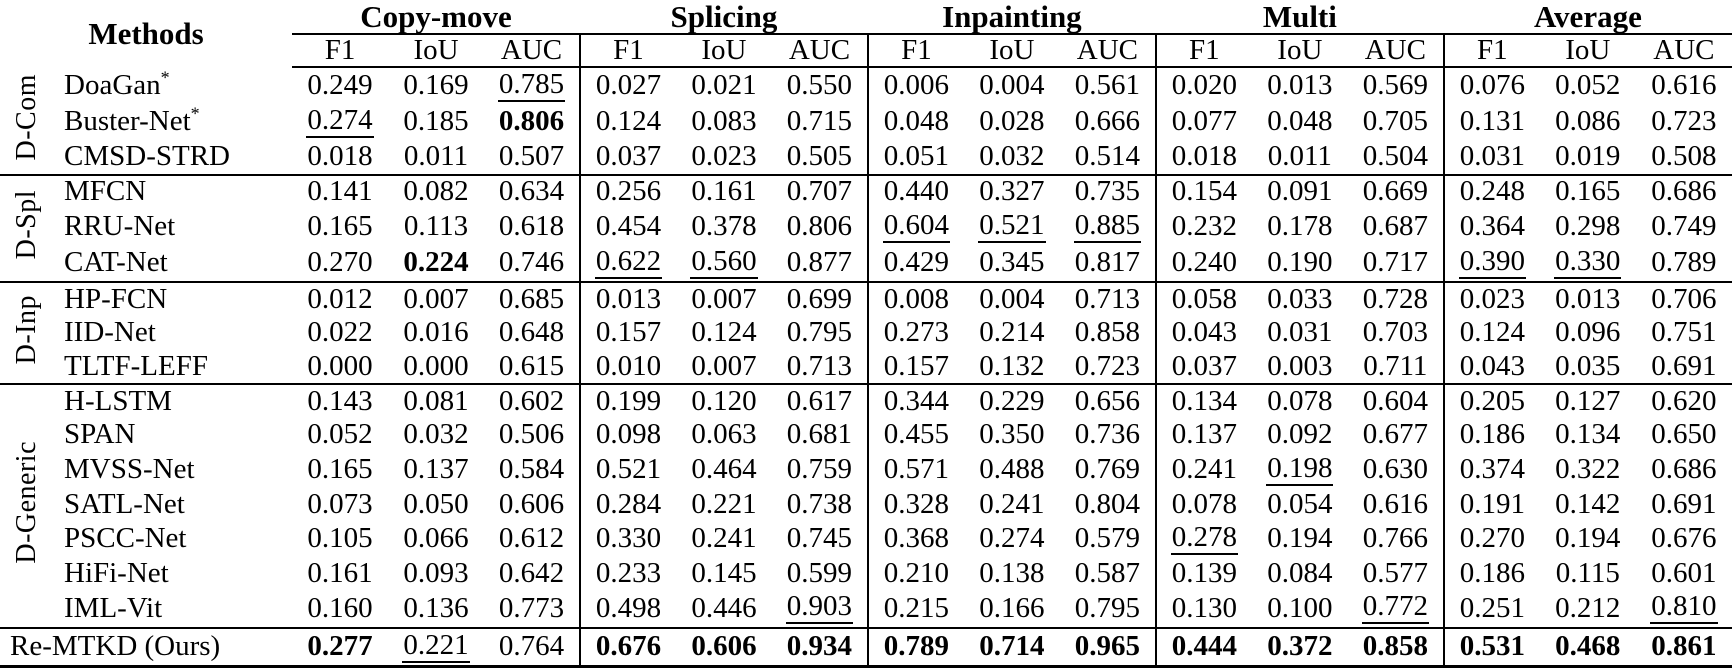 The height and width of the screenshot is (668, 1732). I want to click on metric-value: 0.686, so click(1684, 191).